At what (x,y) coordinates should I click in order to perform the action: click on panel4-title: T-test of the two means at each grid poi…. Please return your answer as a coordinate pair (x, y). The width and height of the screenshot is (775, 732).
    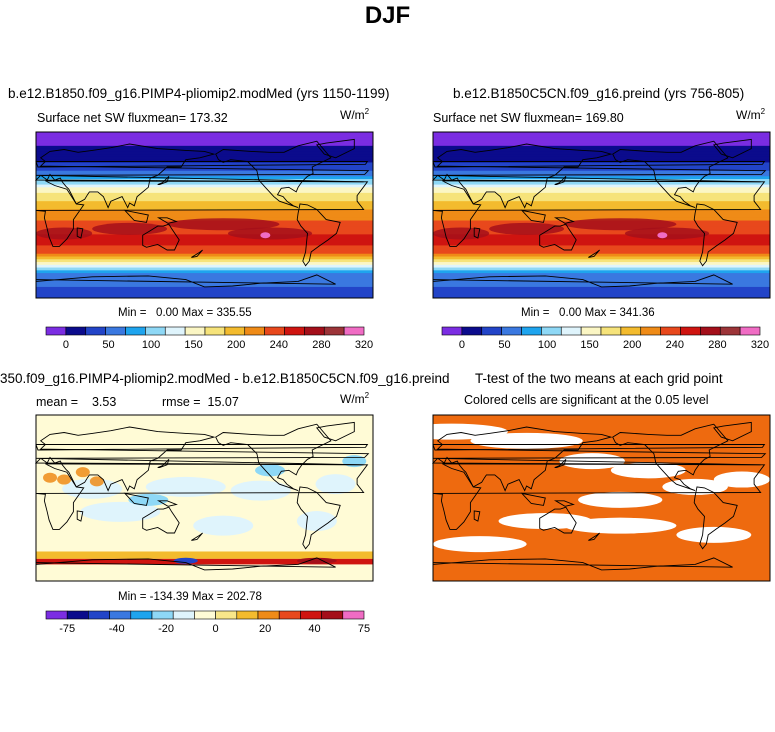
    Looking at the image, I should click on (599, 378).